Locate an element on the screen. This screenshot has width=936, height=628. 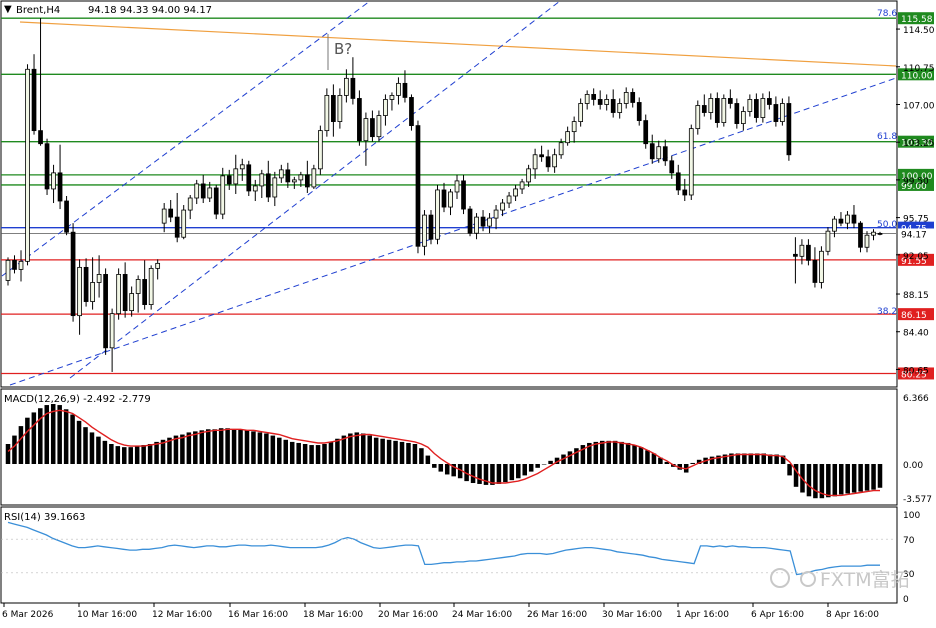
watermark: FXTM富拓 is located at coordinates (840, 579).